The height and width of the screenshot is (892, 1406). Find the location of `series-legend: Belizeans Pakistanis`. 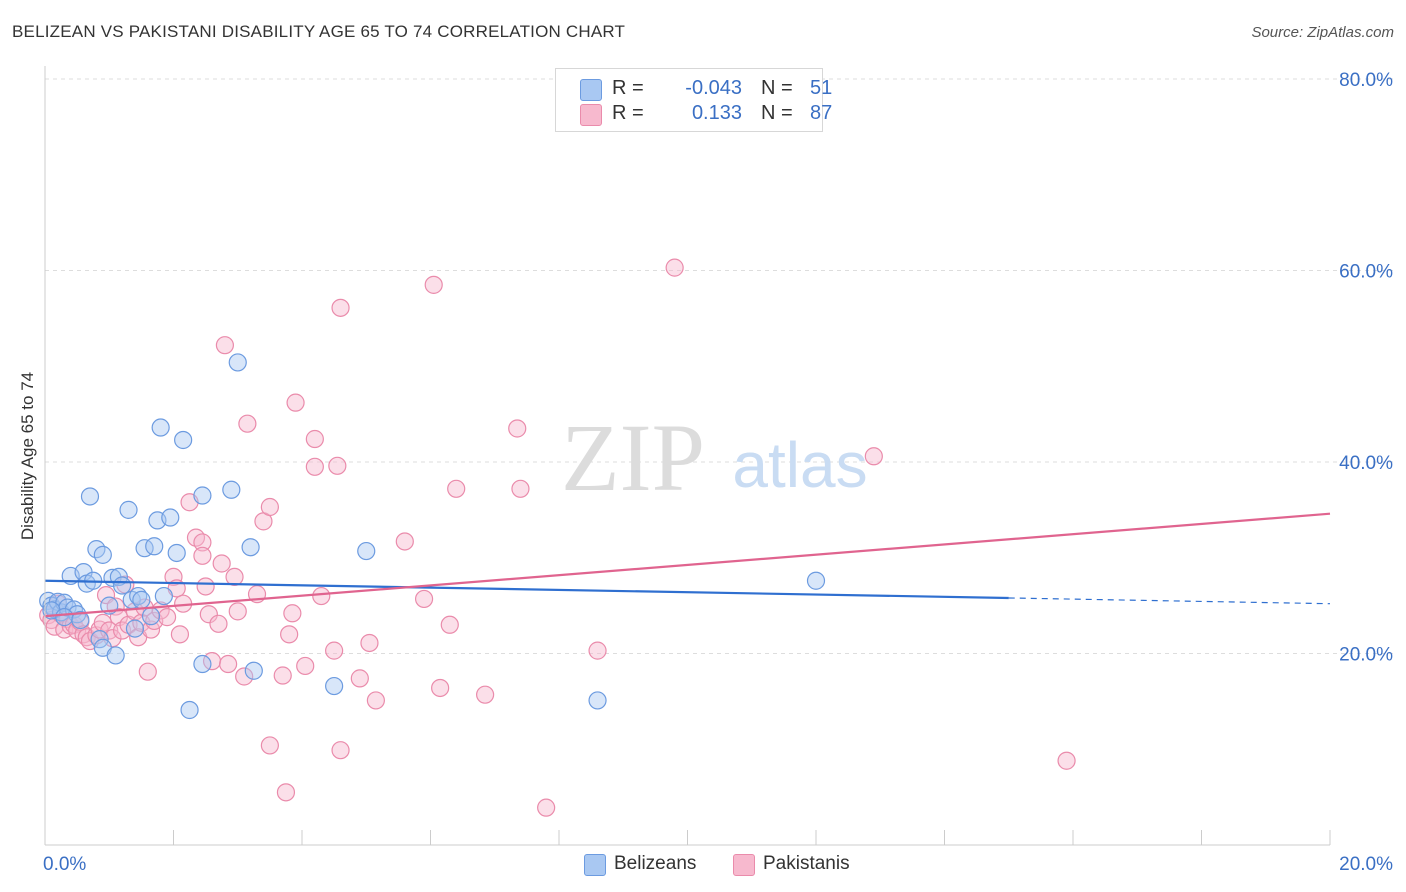

series-legend: Belizeans Pakistanis is located at coordinates (703, 865).